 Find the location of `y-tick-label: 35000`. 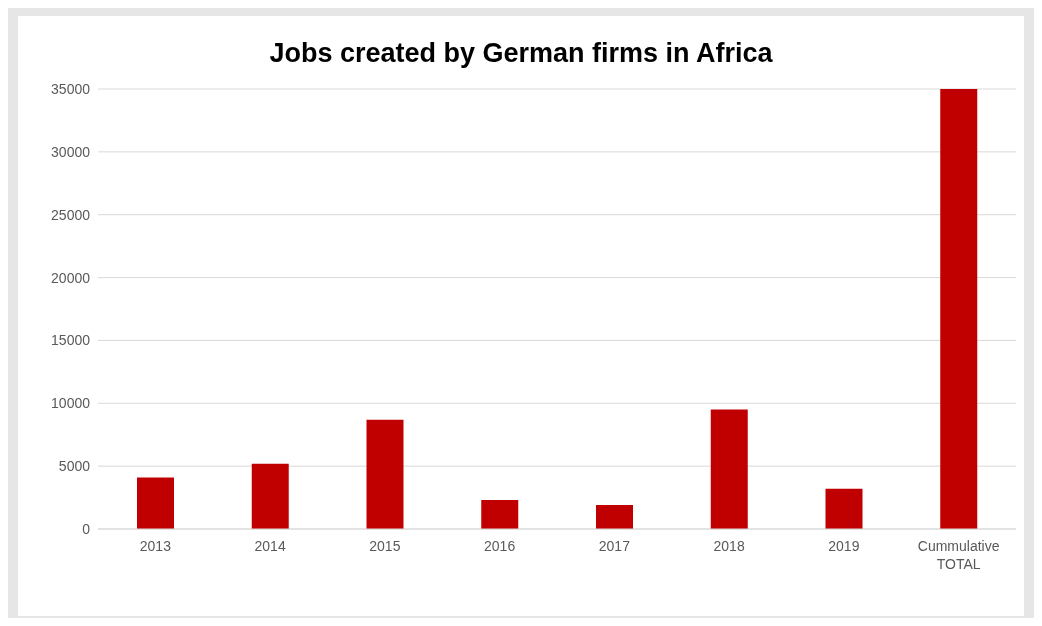

y-tick-label: 35000 is located at coordinates (71, 88).